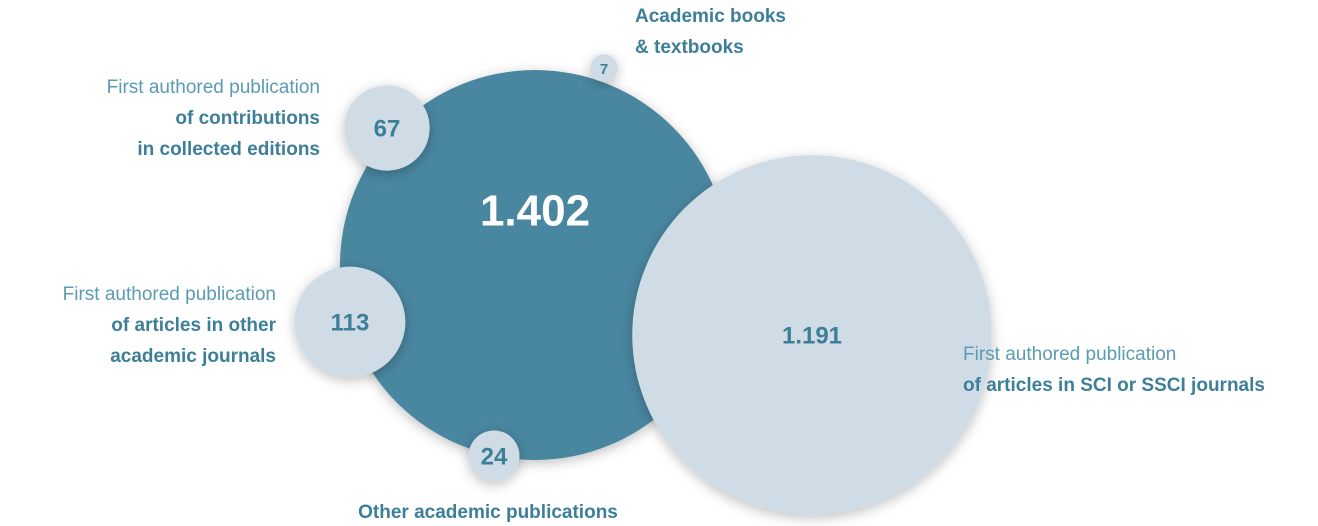  I want to click on value-label: 113, so click(350, 322).